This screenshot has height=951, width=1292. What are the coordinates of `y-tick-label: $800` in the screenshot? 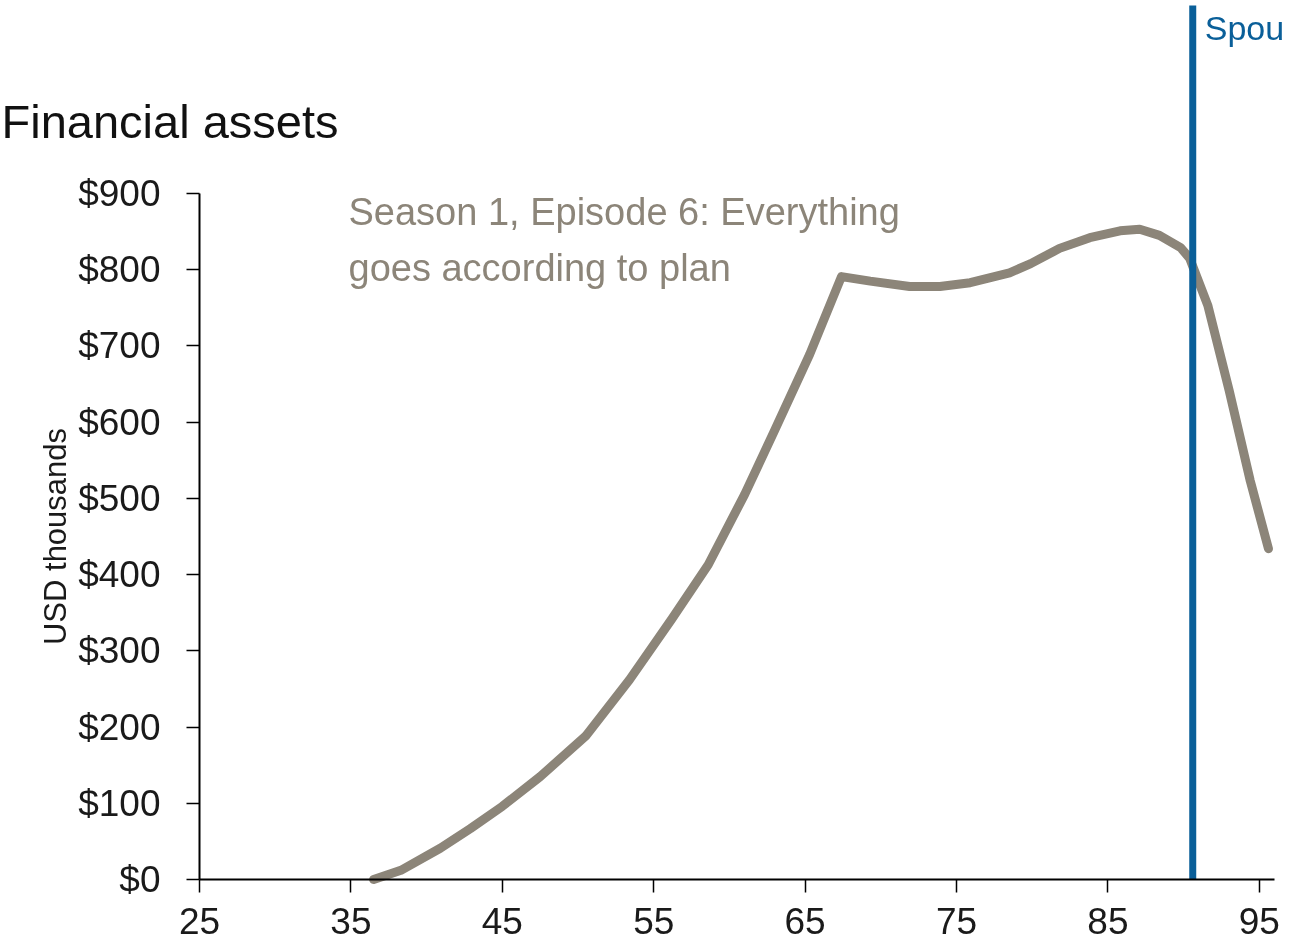 It's located at (119, 270).